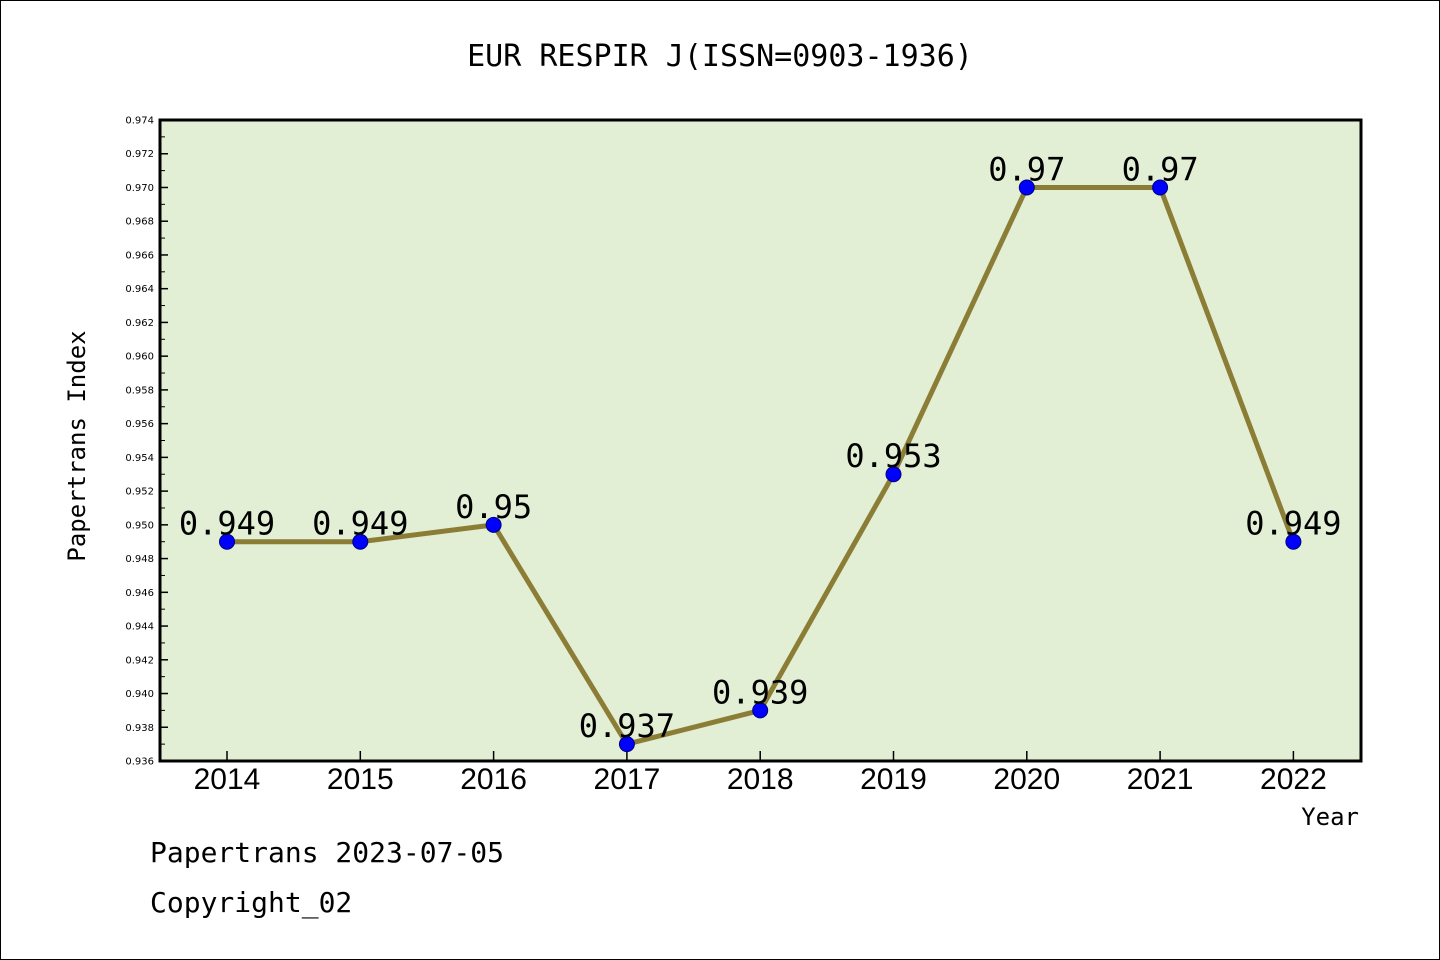 The width and height of the screenshot is (1440, 960). What do you see at coordinates (139, 694) in the screenshot?
I see `y-tick-label: 0.940` at bounding box center [139, 694].